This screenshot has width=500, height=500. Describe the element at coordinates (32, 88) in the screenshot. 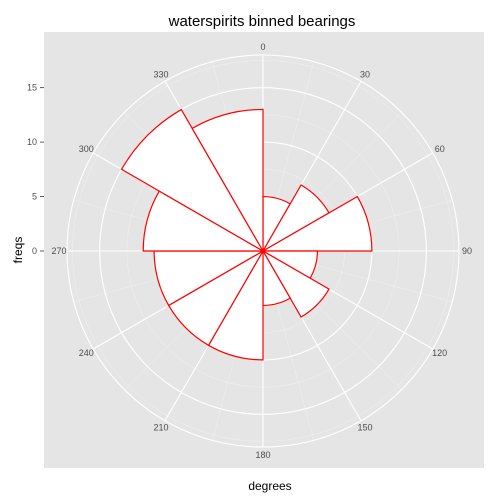

I see `y-tick-label: 15` at that location.